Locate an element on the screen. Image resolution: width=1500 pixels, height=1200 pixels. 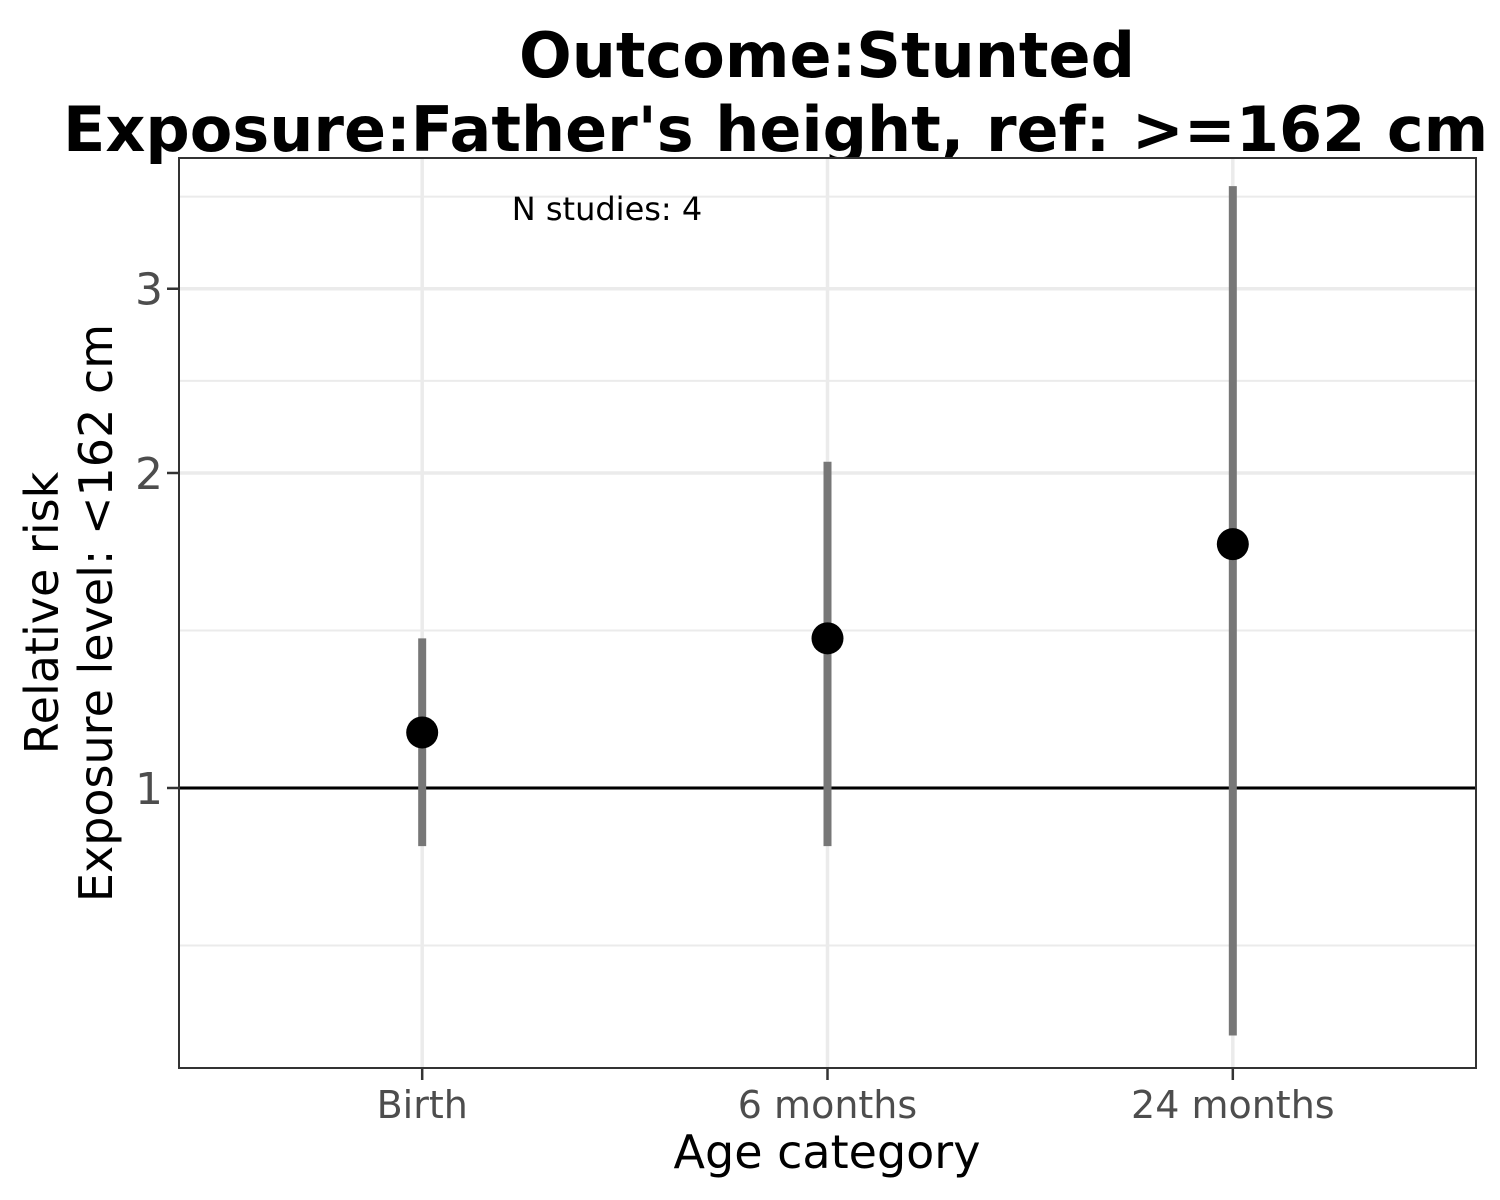
x-tick-label: 6 months is located at coordinates (827, 1105).